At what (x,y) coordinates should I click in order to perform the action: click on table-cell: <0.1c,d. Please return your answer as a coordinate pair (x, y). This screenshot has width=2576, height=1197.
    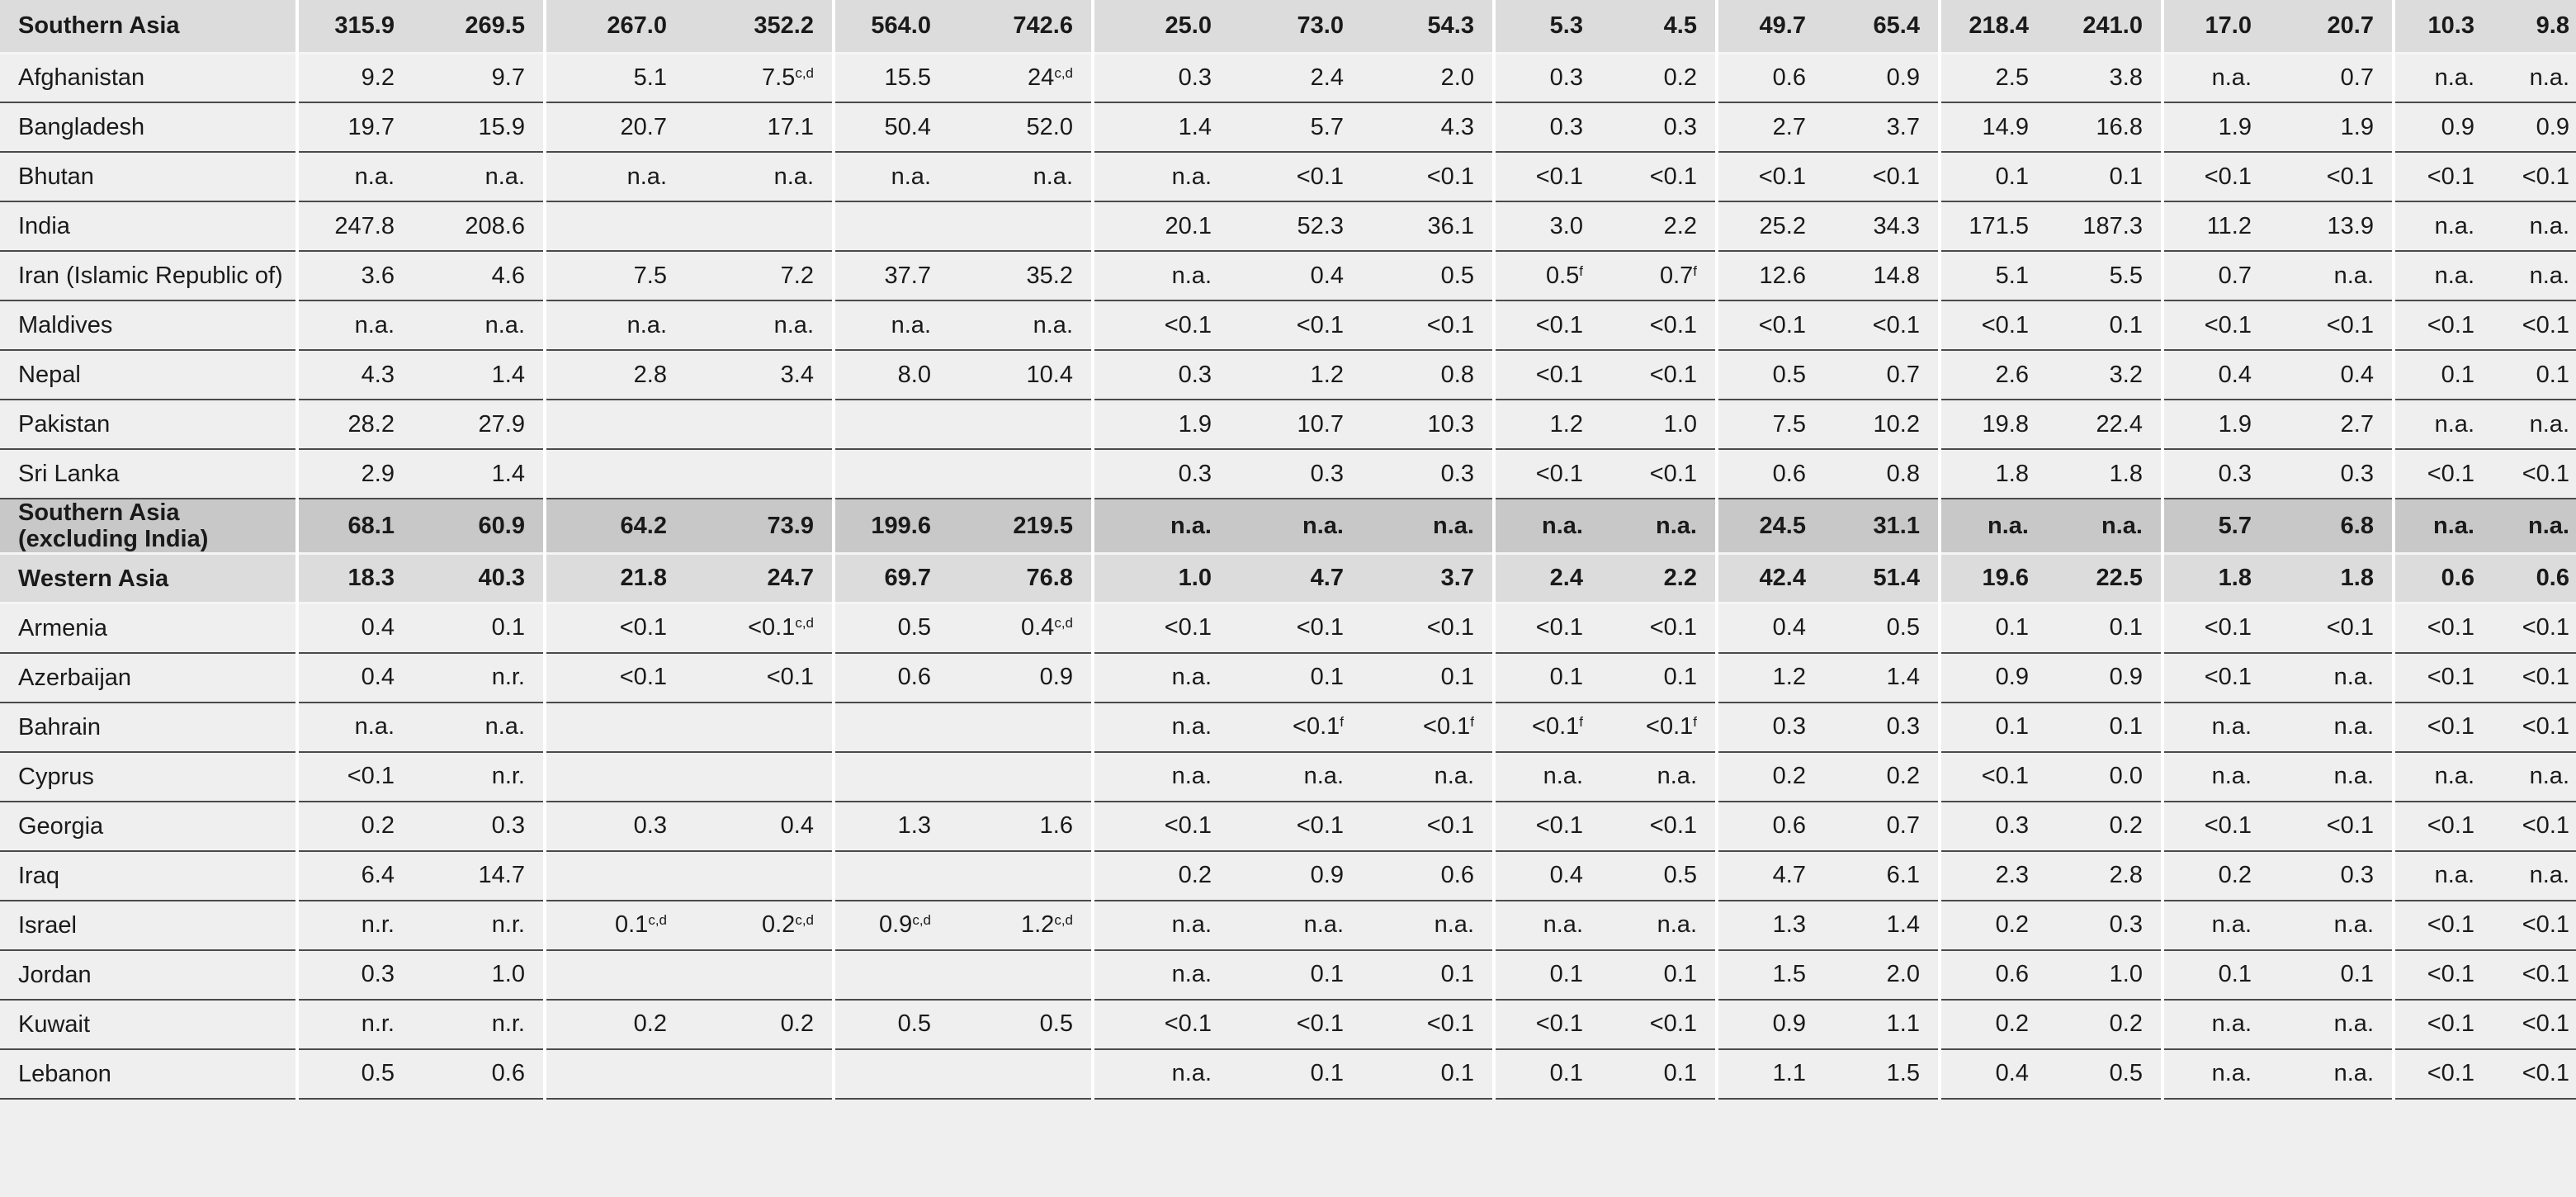
    Looking at the image, I should click on (759, 628).